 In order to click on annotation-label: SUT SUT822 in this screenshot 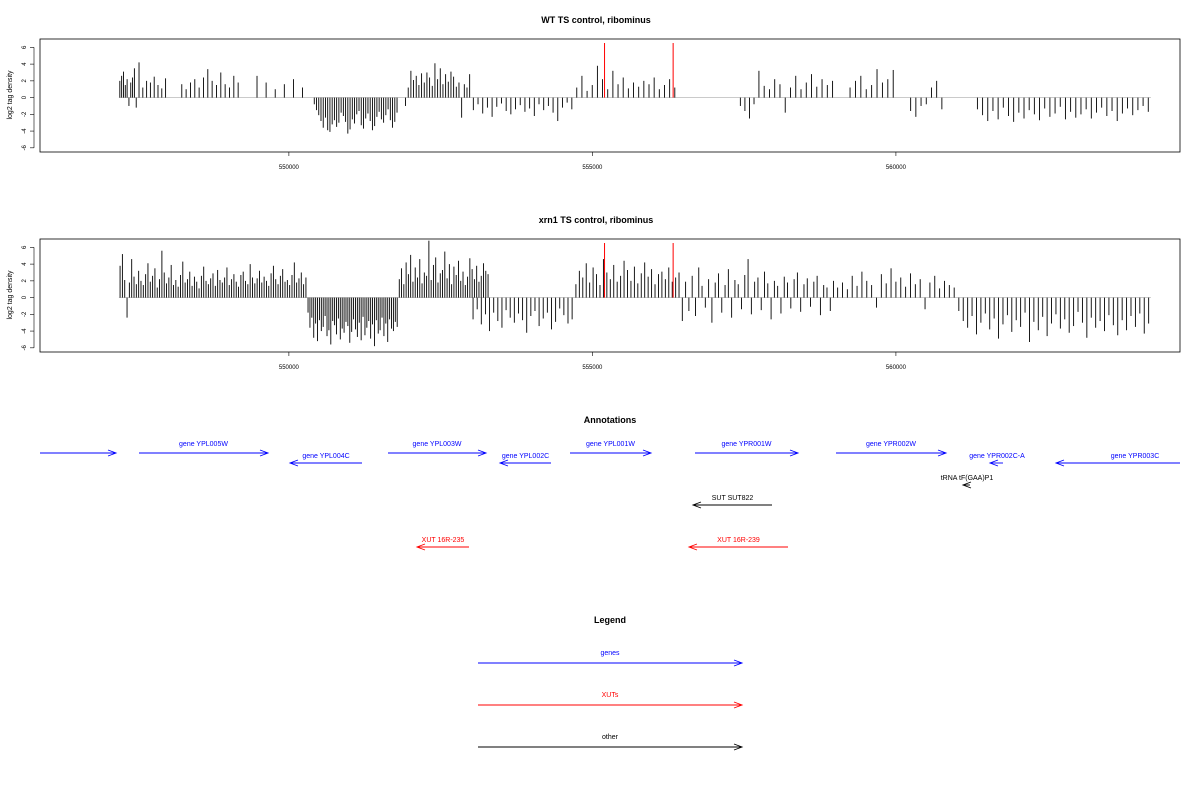, I will do `click(733, 498)`.